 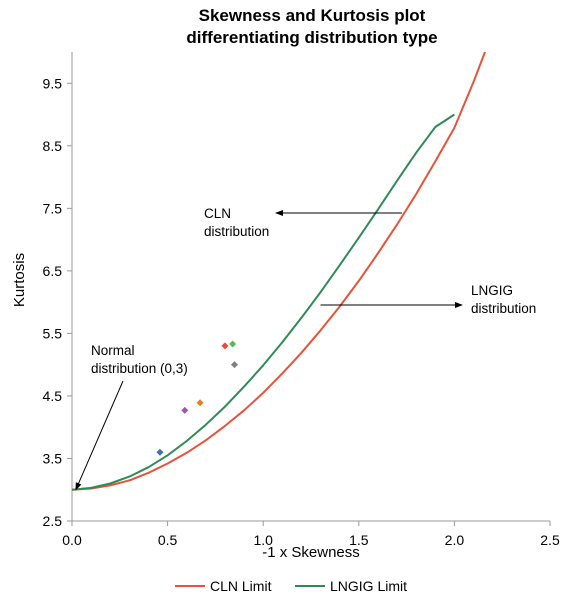 I want to click on points-layer, so click(x=197, y=398).